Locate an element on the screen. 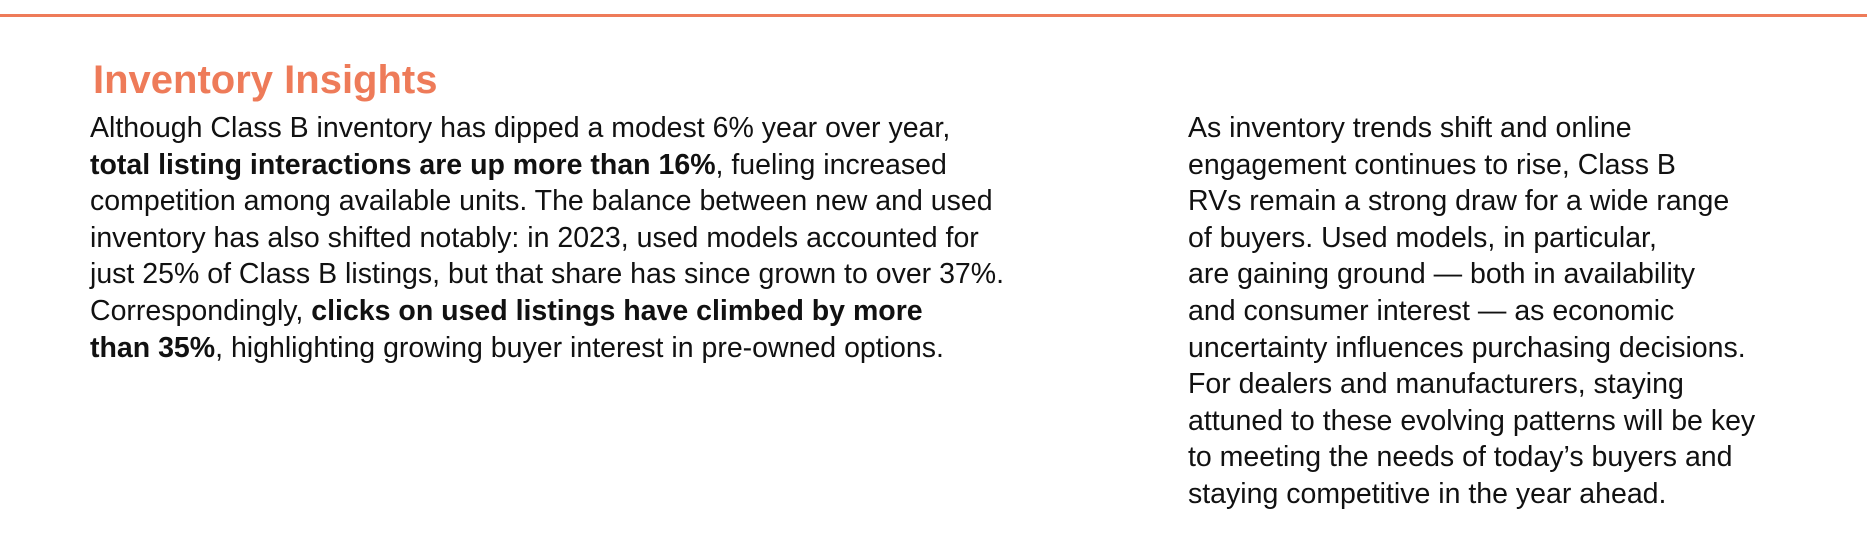  body-text: and consumer interest — as economic is located at coordinates (1431, 310).